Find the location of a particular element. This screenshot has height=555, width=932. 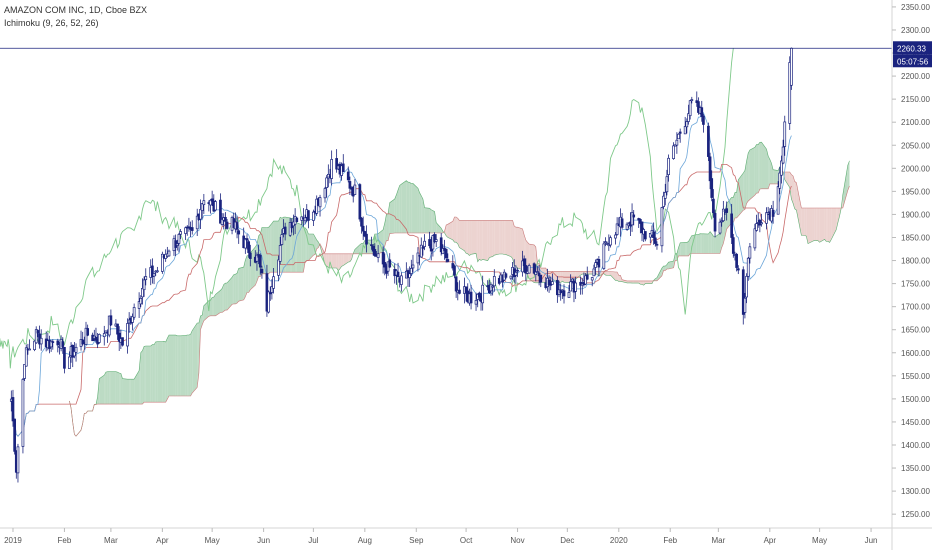

time-axis-label: Jul is located at coordinates (313, 540).